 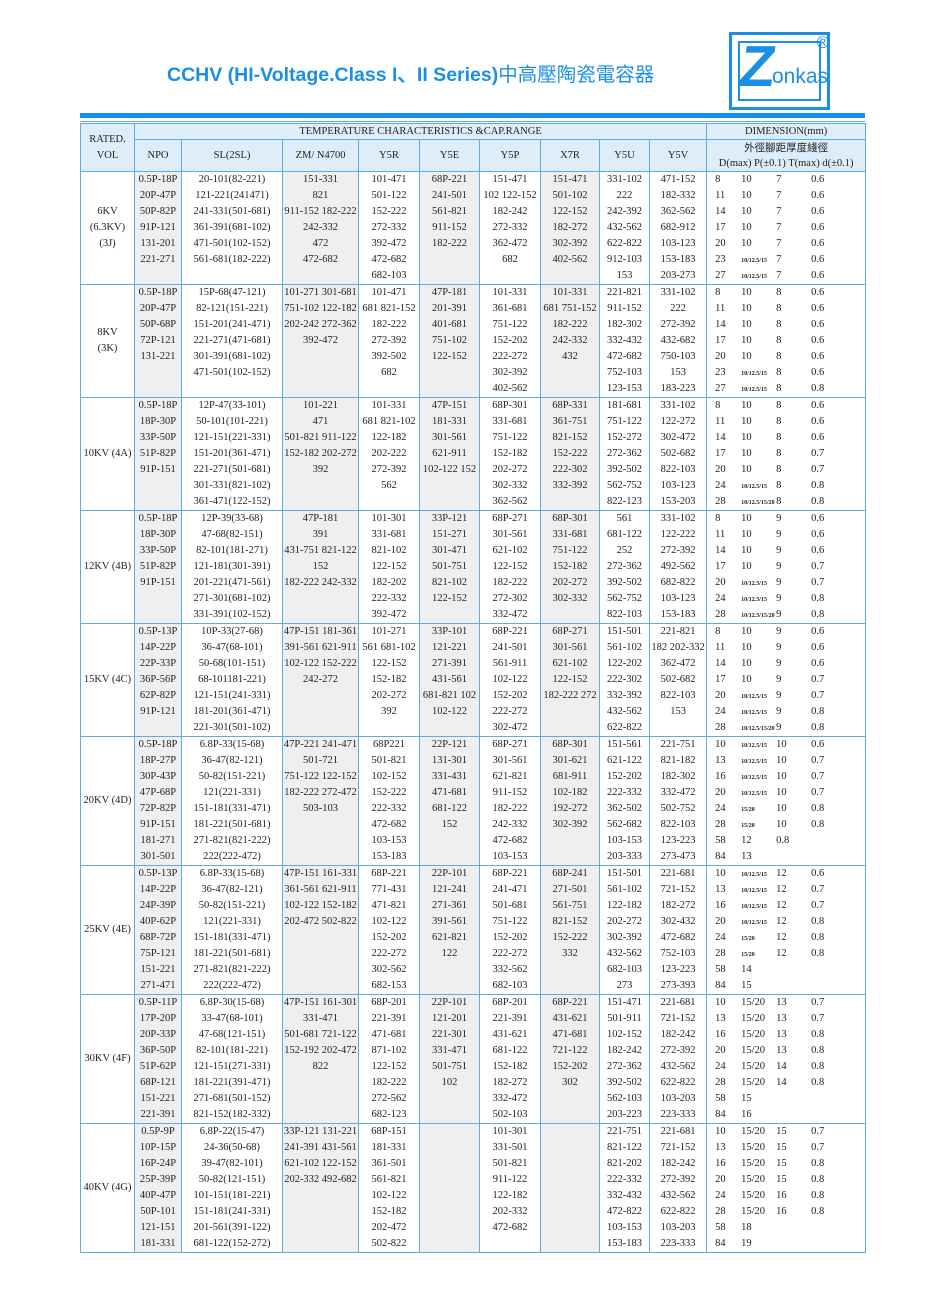 What do you see at coordinates (720, 695) in the screenshot?
I see `dim-d-max: 20` at bounding box center [720, 695].